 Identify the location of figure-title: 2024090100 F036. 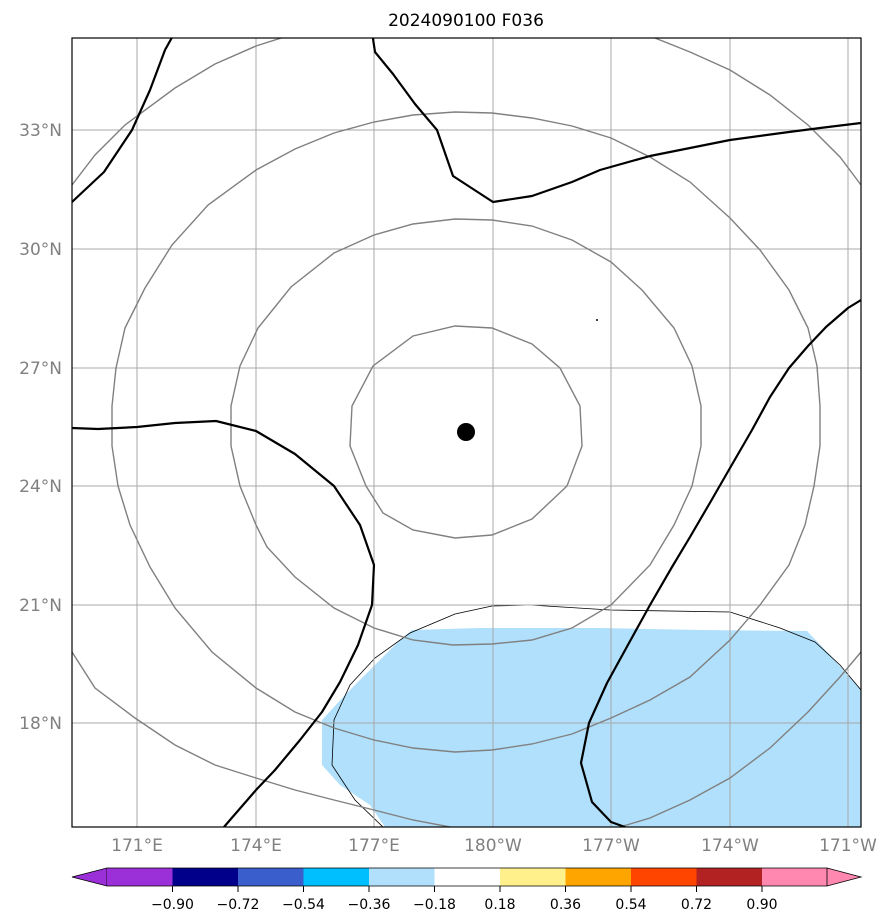
(466, 21).